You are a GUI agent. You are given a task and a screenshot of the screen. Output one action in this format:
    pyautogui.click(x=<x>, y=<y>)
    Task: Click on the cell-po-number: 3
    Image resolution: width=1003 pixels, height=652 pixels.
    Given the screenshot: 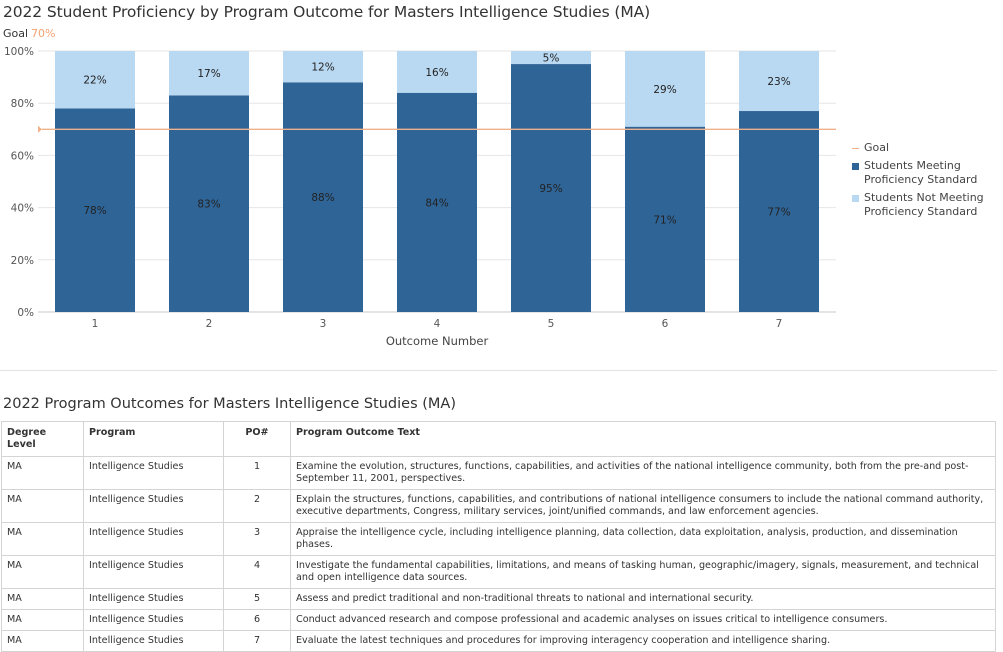 What is the action you would take?
    pyautogui.click(x=257, y=539)
    